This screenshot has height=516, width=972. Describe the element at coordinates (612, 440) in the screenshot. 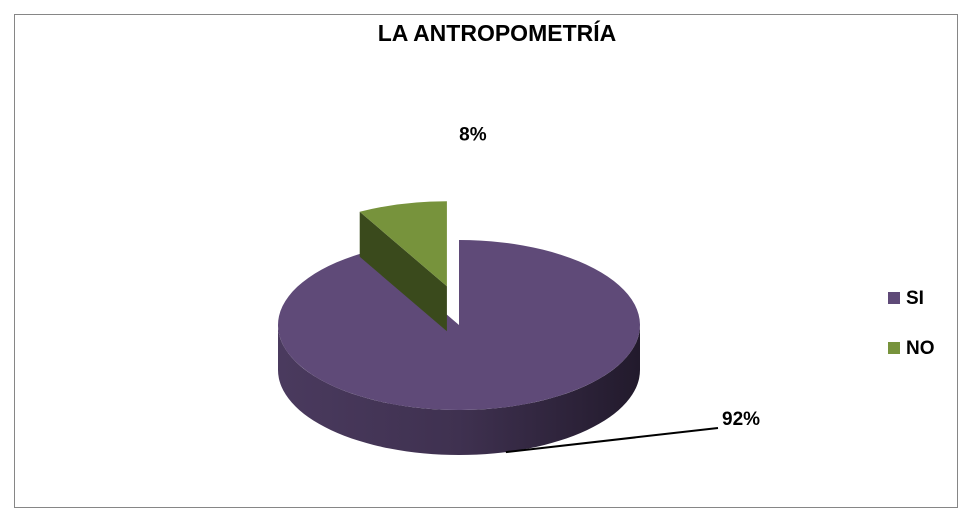

I see `leader-line` at that location.